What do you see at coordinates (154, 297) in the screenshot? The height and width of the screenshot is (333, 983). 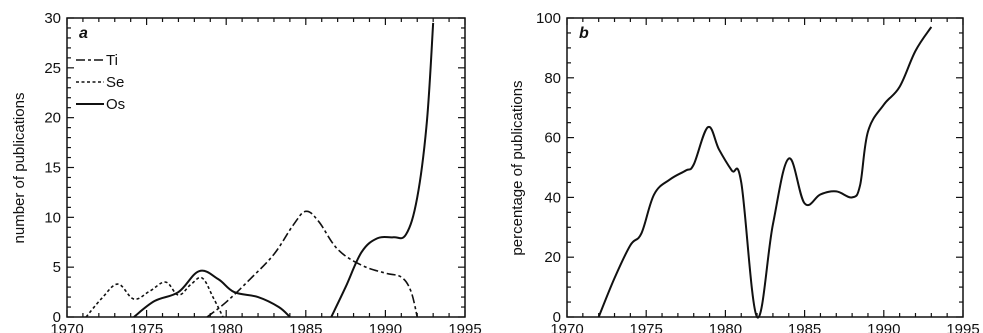 I see `panel-a-se-series-line` at bounding box center [154, 297].